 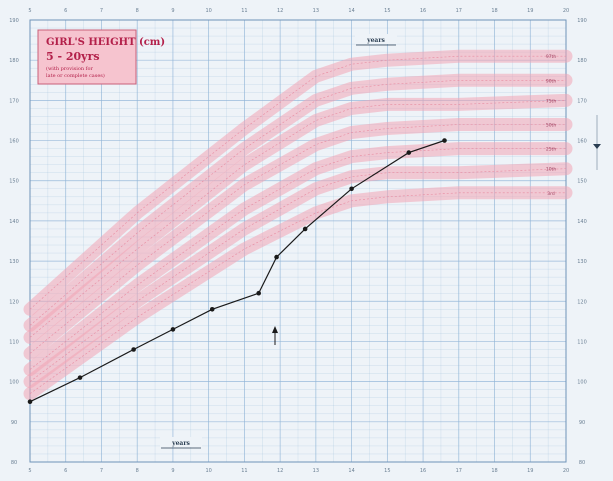 I want to click on bottom-label: years, so click(x=180, y=443).